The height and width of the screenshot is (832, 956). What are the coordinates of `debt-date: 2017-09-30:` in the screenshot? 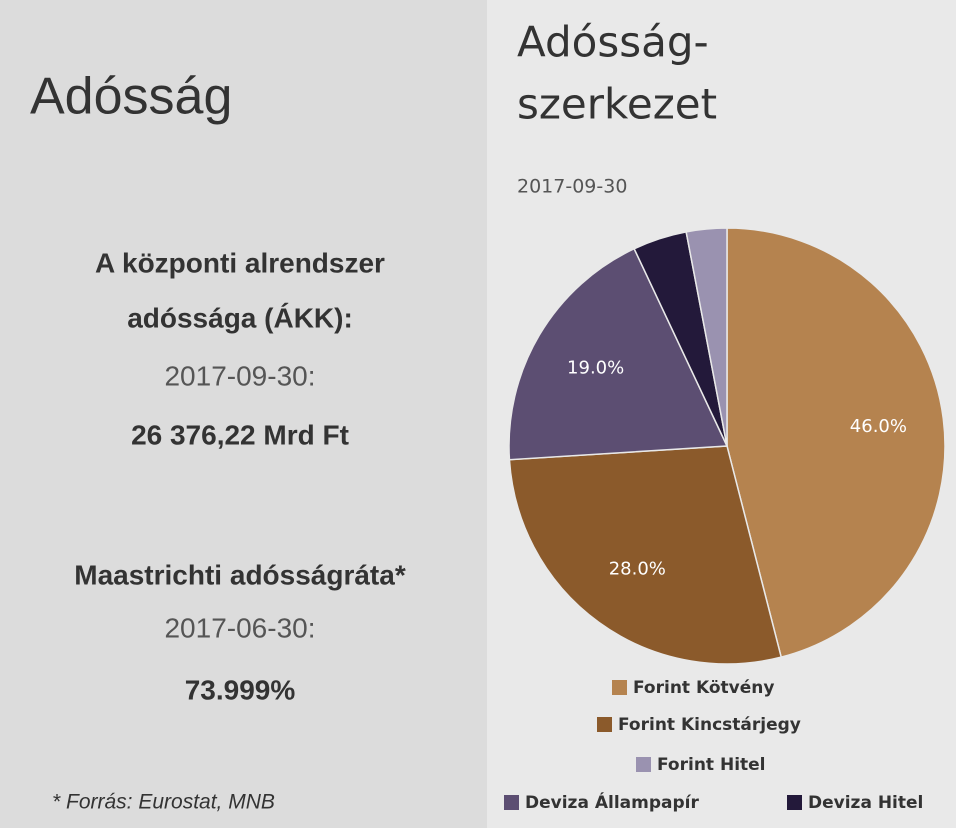 It's located at (239, 375).